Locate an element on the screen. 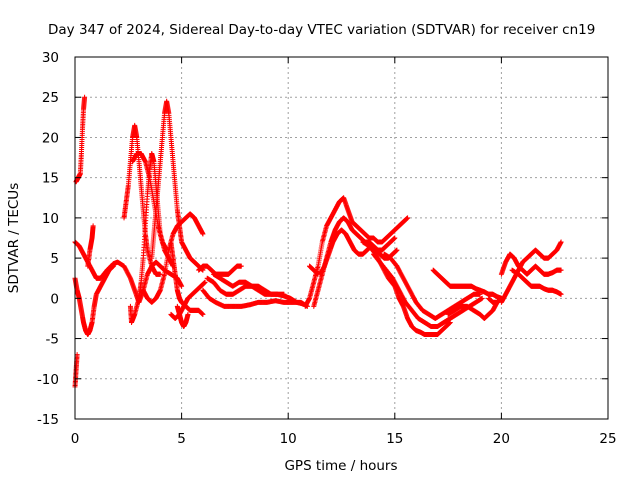 Image resolution: width=640 pixels, height=480 pixels. x-tick-label: 0 is located at coordinates (75, 439).